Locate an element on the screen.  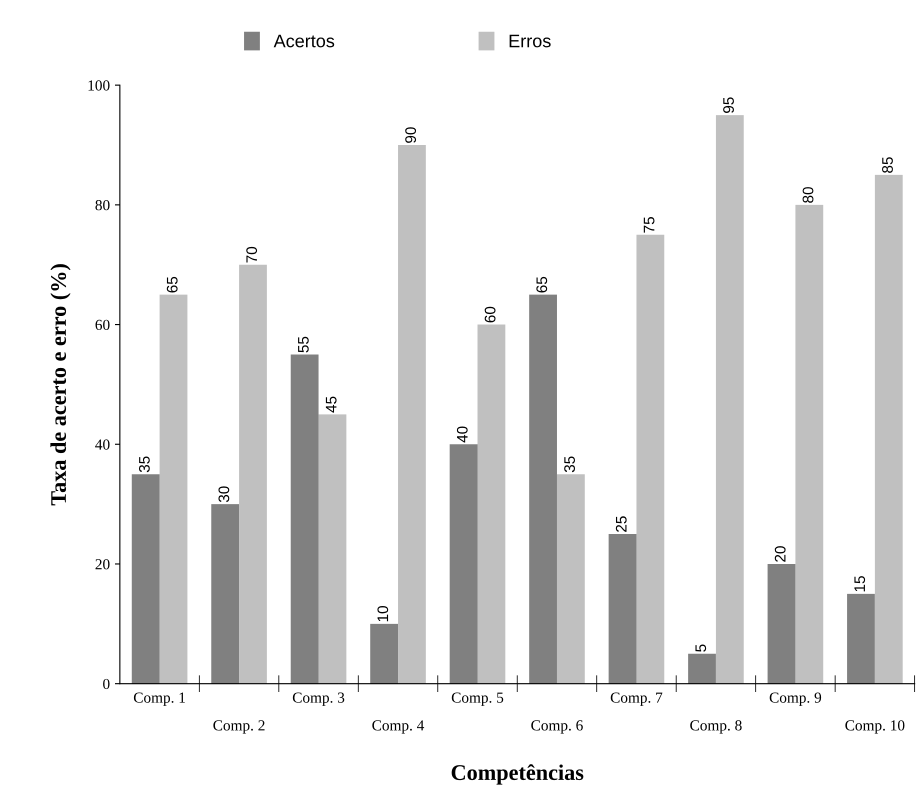
y-tick-label: 40 is located at coordinates (102, 444).